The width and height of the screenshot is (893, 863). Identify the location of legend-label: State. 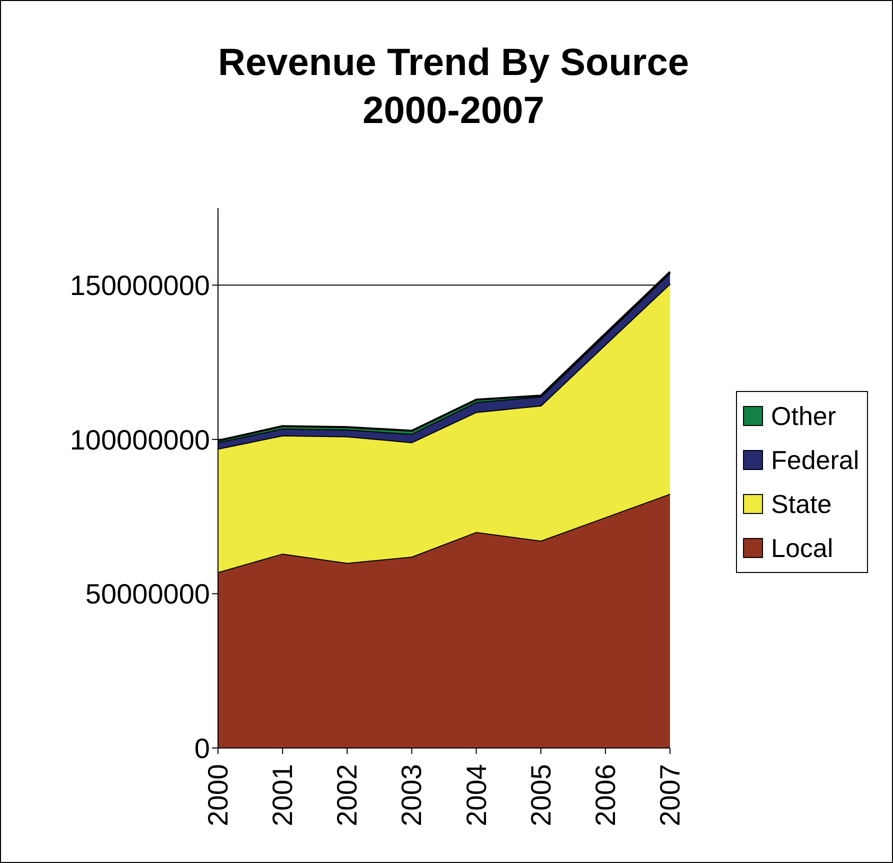
(801, 504).